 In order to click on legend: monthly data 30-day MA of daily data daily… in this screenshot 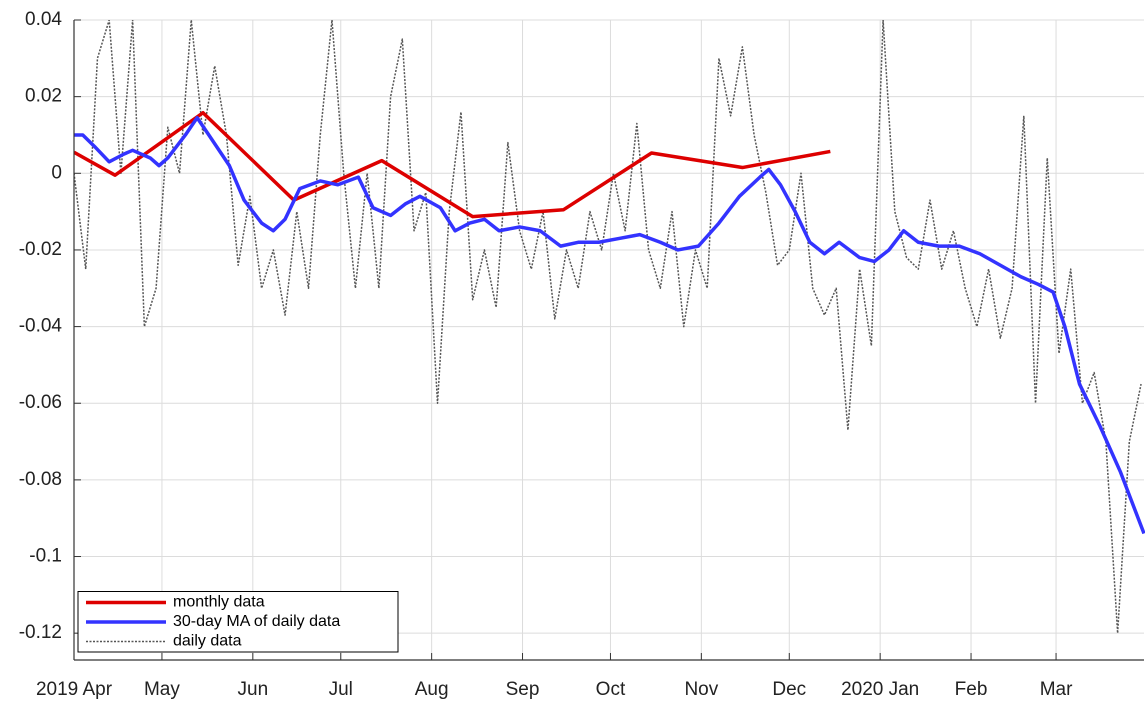, I will do `click(238, 622)`.